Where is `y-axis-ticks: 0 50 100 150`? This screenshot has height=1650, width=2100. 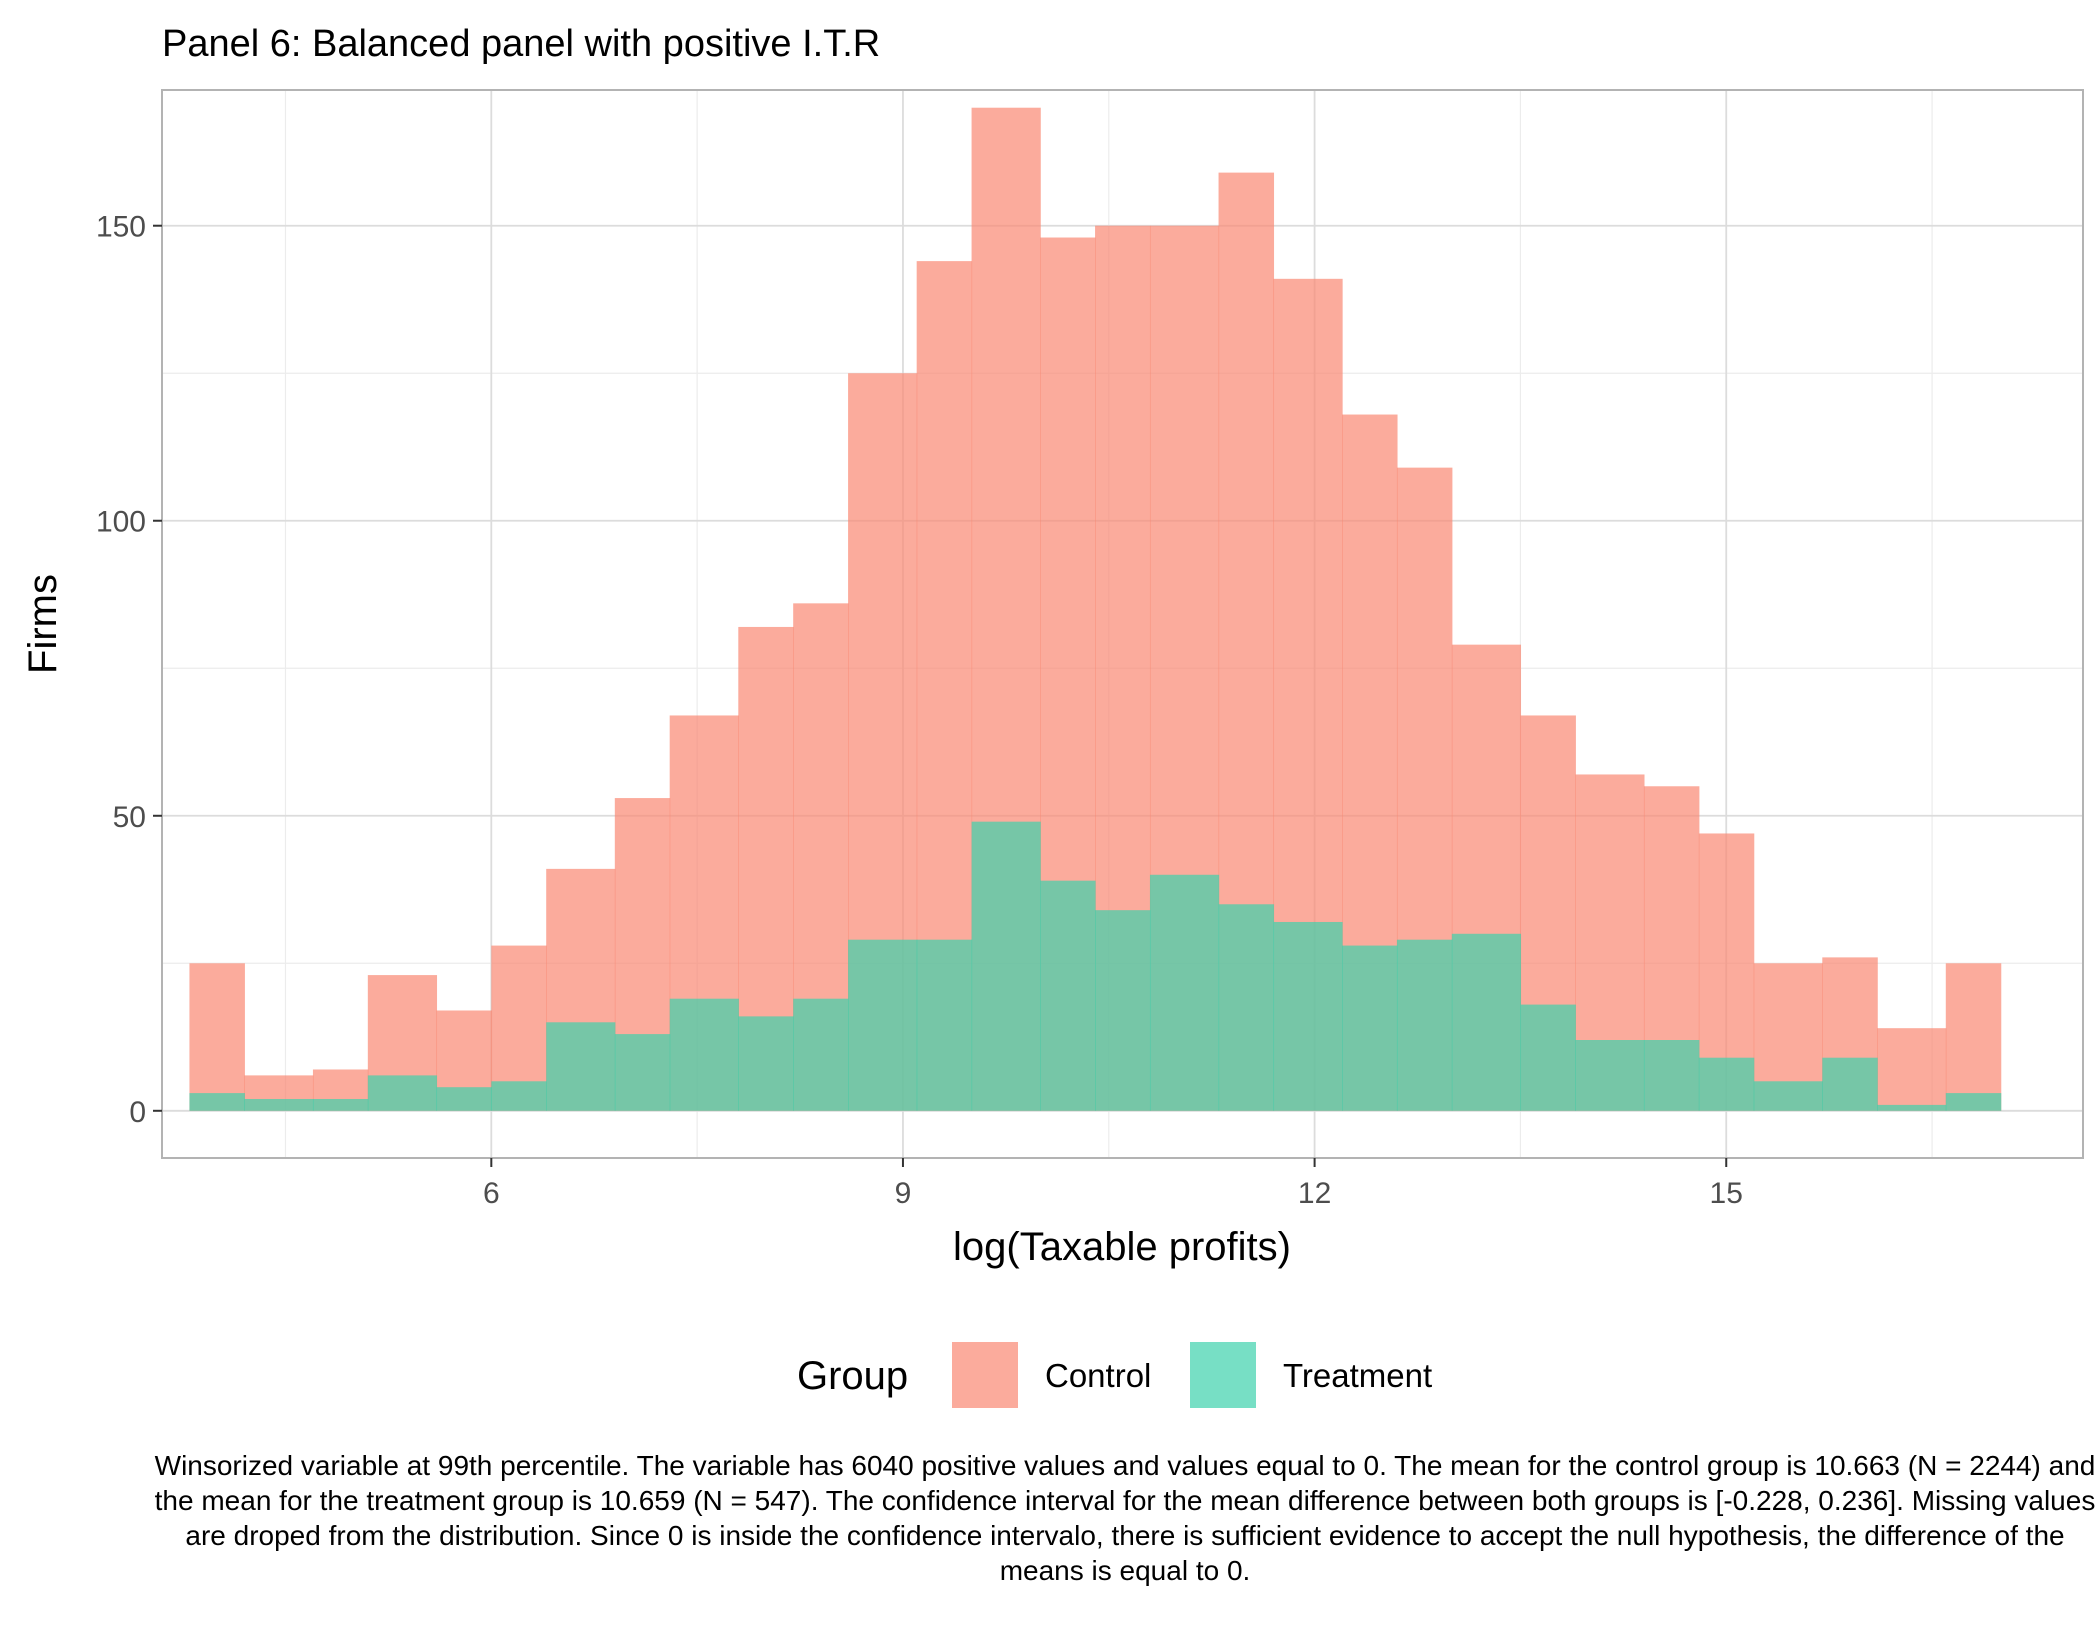
y-axis-ticks: 0 50 100 150 is located at coordinates (129, 670).